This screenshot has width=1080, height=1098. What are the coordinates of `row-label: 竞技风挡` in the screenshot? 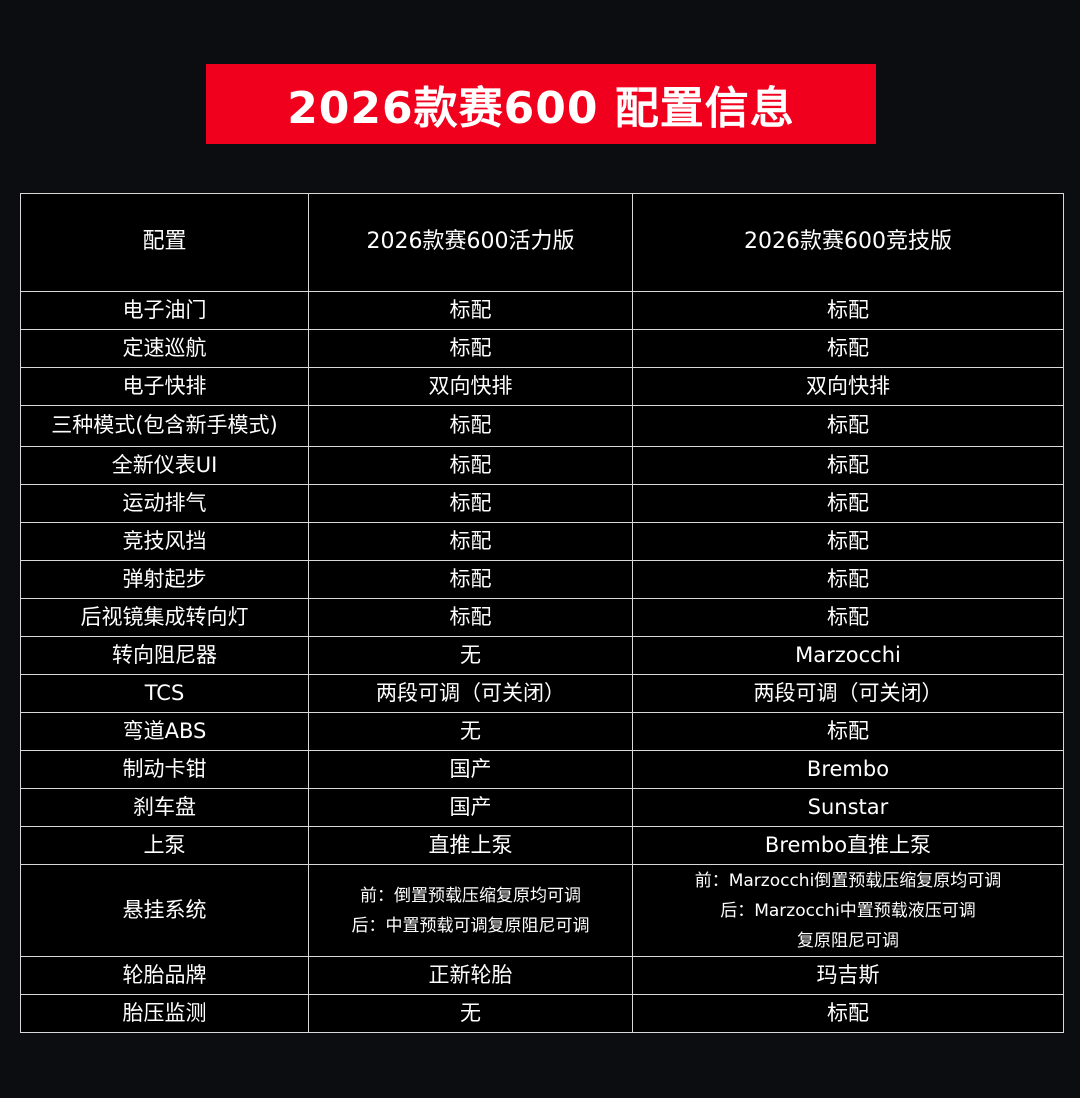 It's located at (164, 541).